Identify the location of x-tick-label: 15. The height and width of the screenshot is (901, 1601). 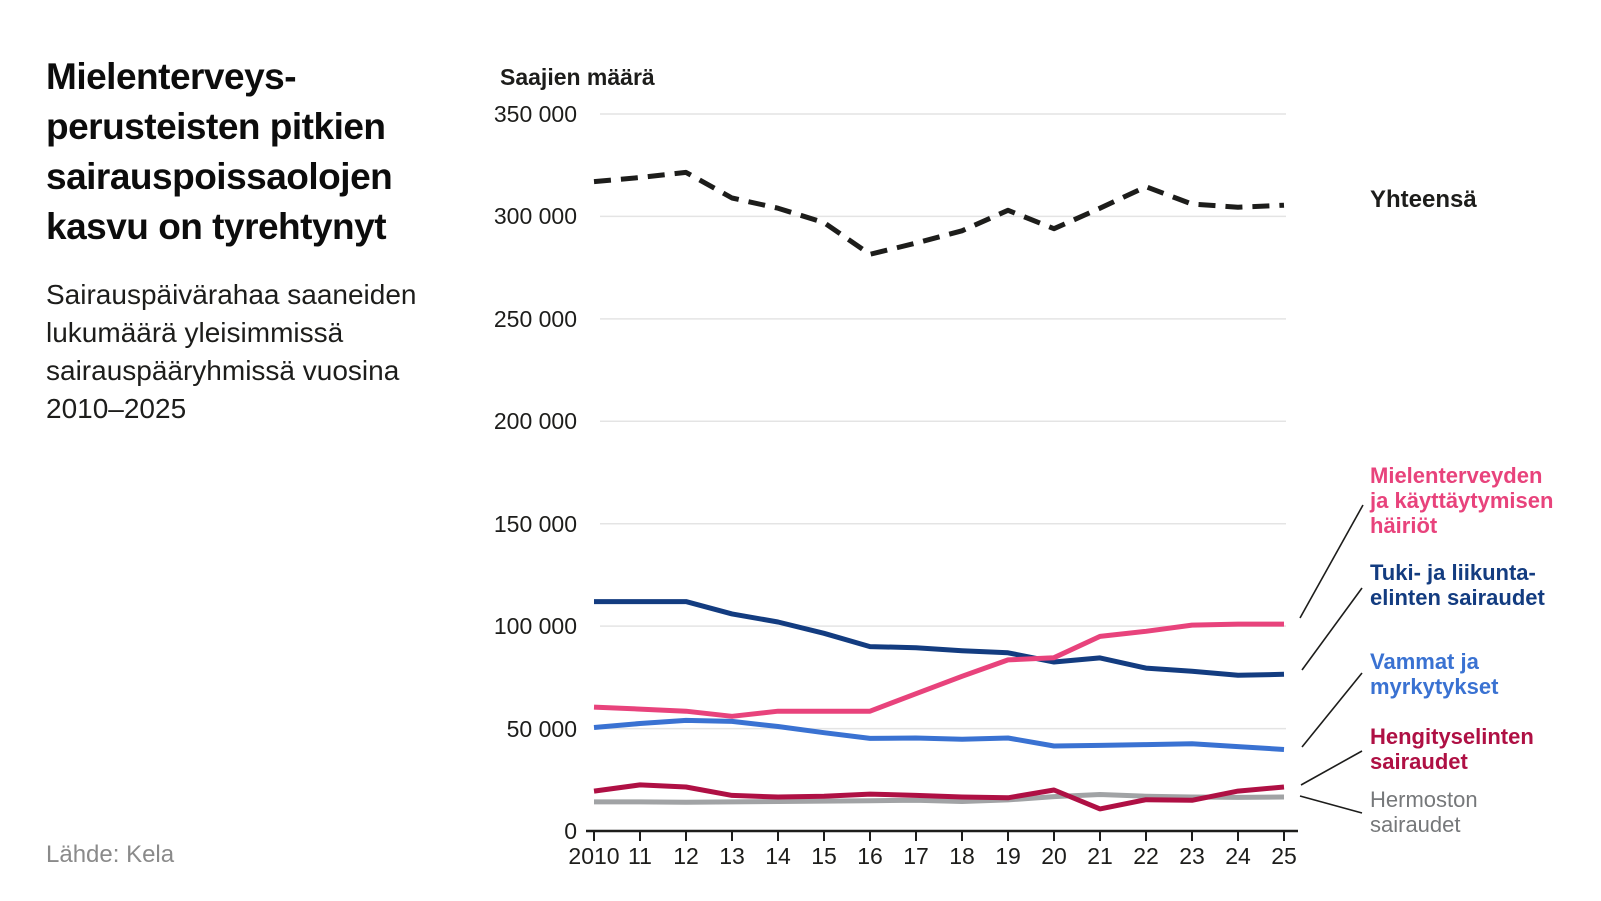
(824, 856).